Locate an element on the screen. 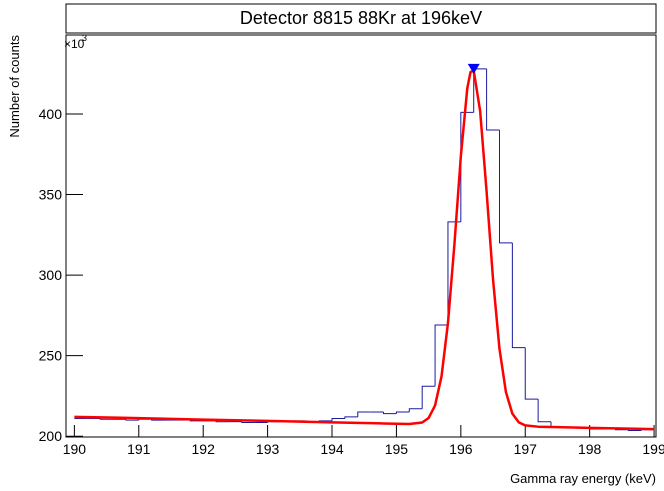  y-multiplier: ×10 is located at coordinates (74, 44).